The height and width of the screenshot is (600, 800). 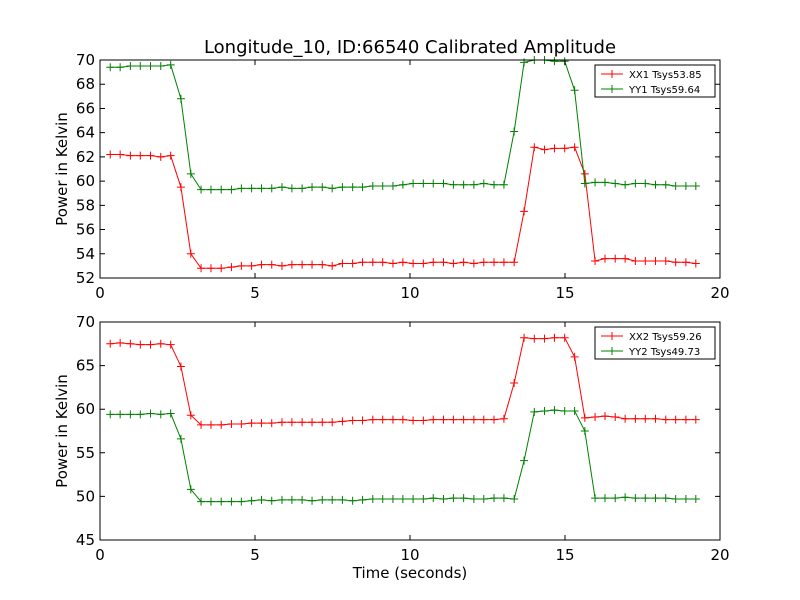 I want to click on x-tick-label: 20, so click(x=719, y=293).